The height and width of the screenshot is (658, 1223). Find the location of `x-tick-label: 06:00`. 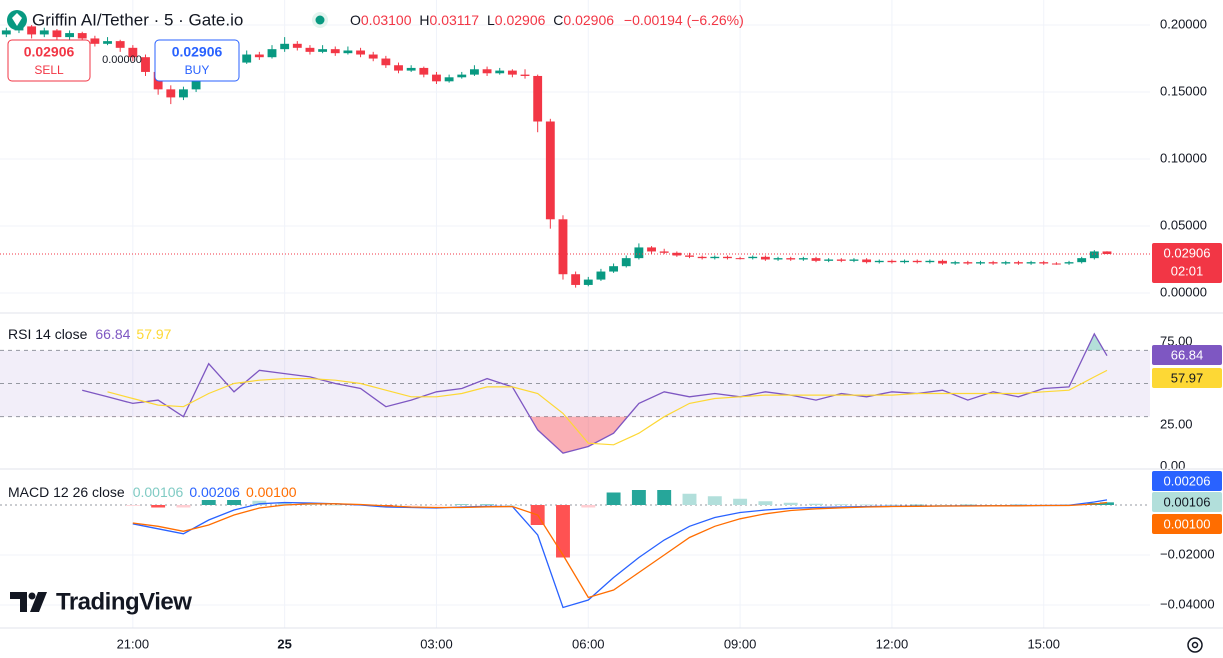

x-tick-label: 06:00 is located at coordinates (588, 643).